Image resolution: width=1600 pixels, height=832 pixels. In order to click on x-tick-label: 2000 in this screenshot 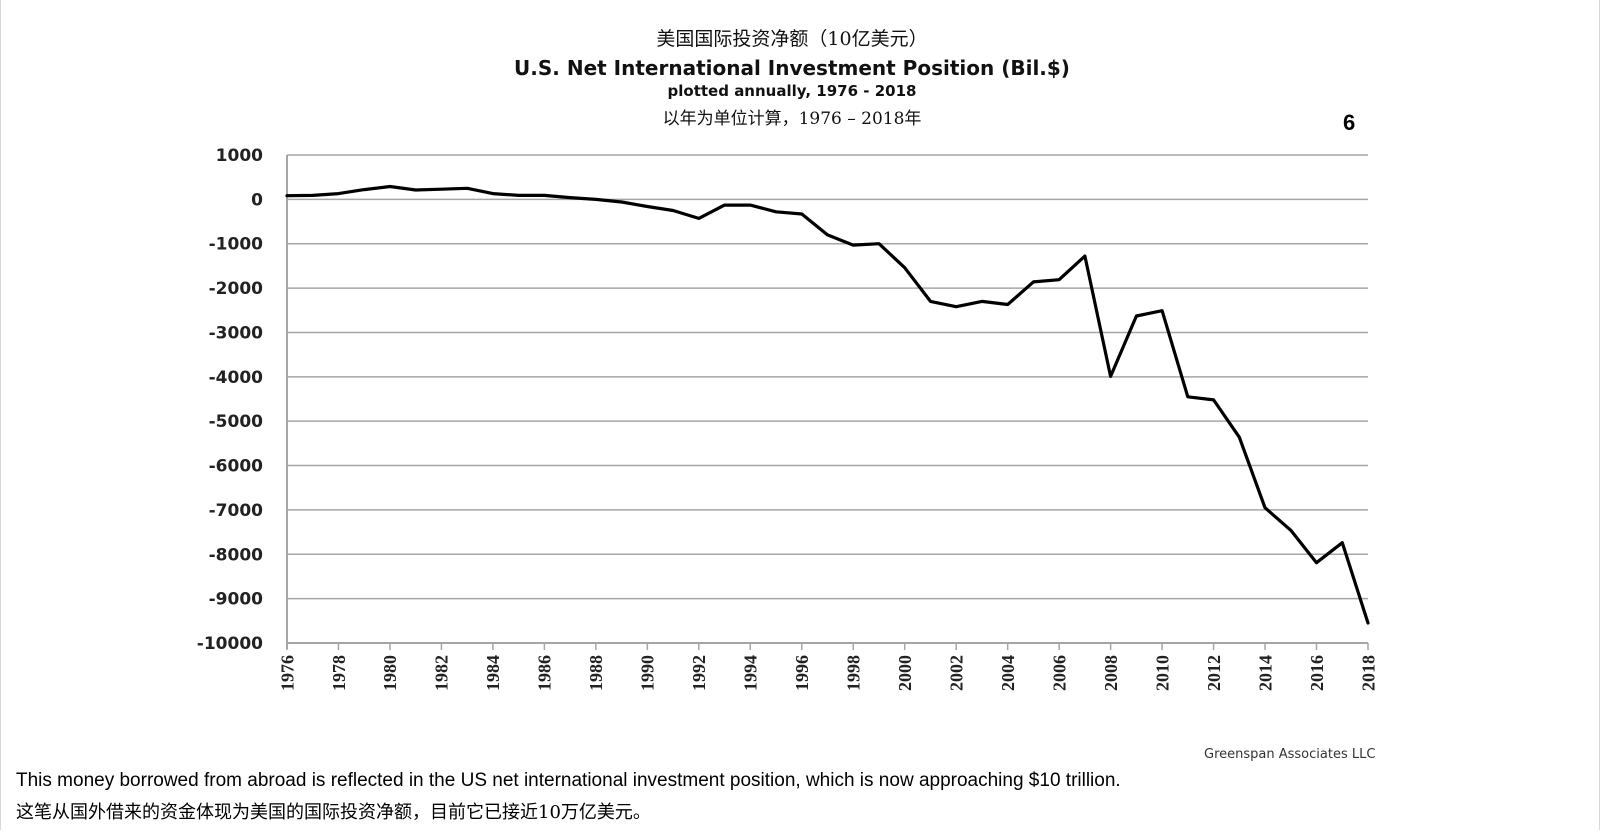, I will do `click(905, 673)`.